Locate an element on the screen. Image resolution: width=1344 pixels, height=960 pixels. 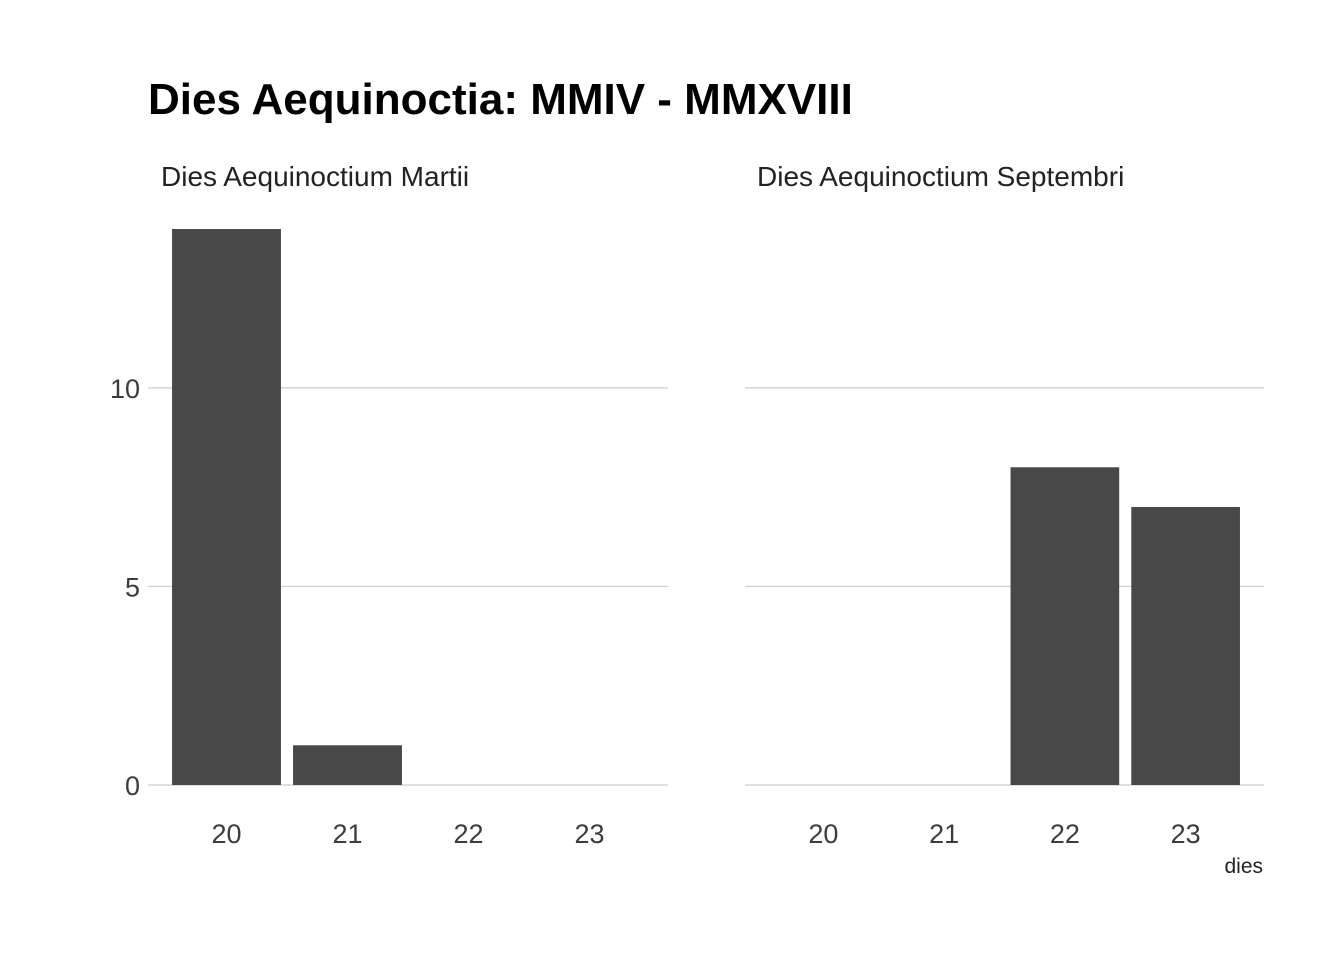
x-tick-label-21-panel-2: 21 is located at coordinates (944, 834).